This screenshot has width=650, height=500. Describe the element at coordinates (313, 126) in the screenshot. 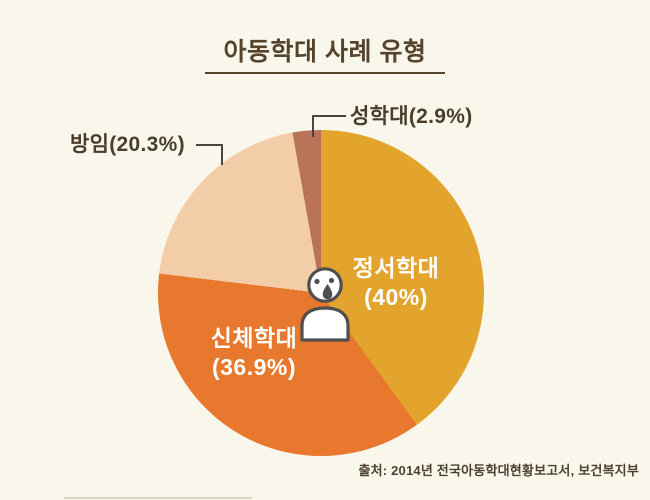

I see `leader-line-sexual-vertical` at that location.